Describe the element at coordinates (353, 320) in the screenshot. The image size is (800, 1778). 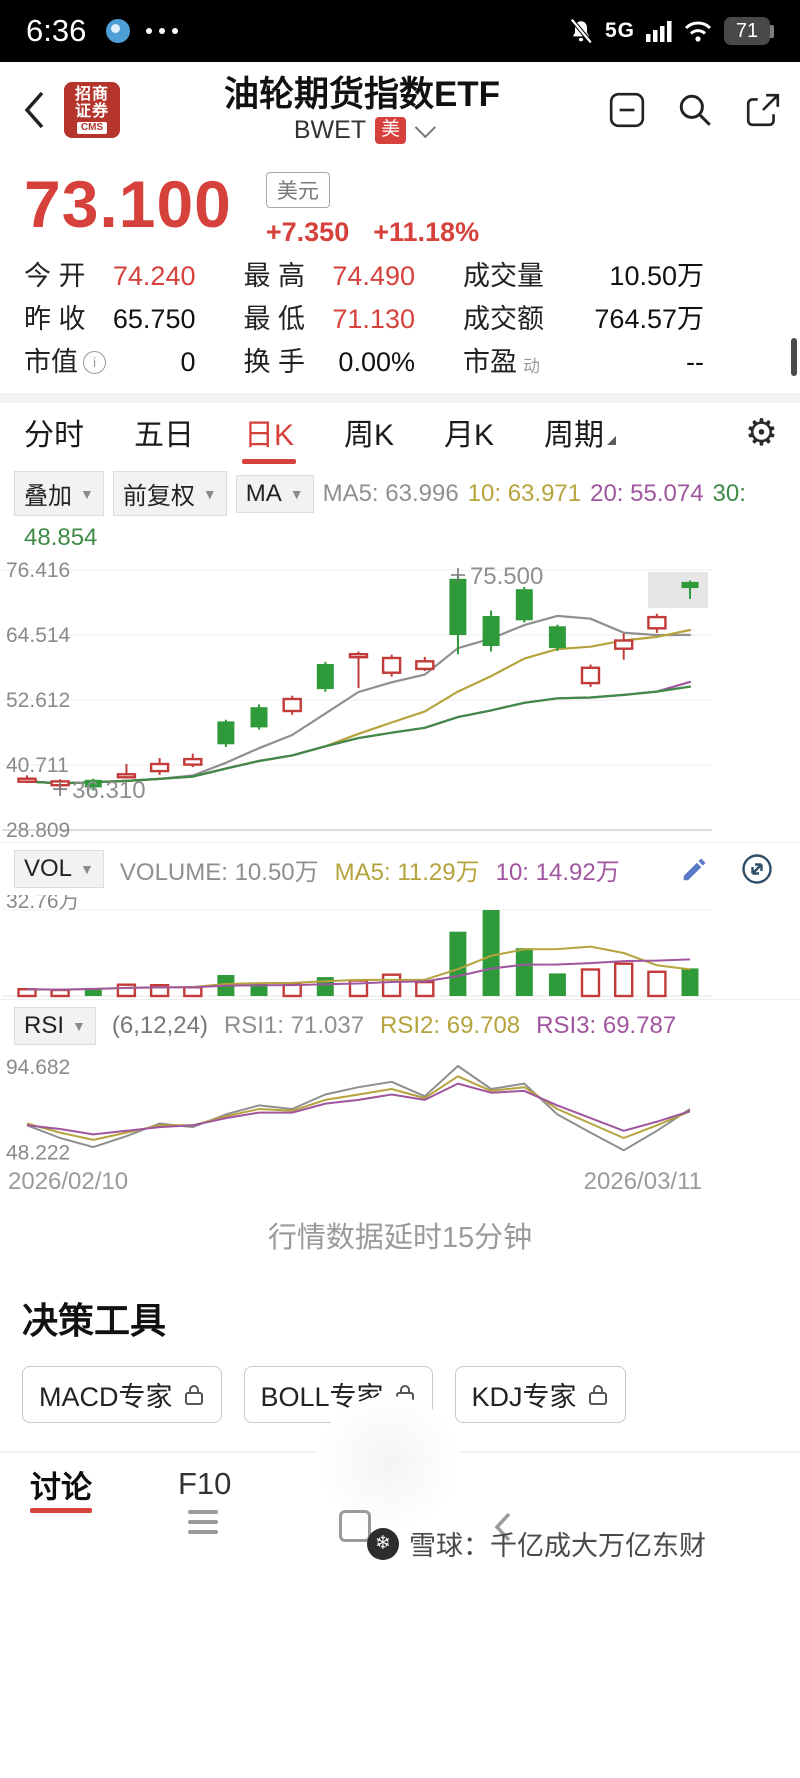
I see `stat-cell-4: 最 低 71.130` at that location.